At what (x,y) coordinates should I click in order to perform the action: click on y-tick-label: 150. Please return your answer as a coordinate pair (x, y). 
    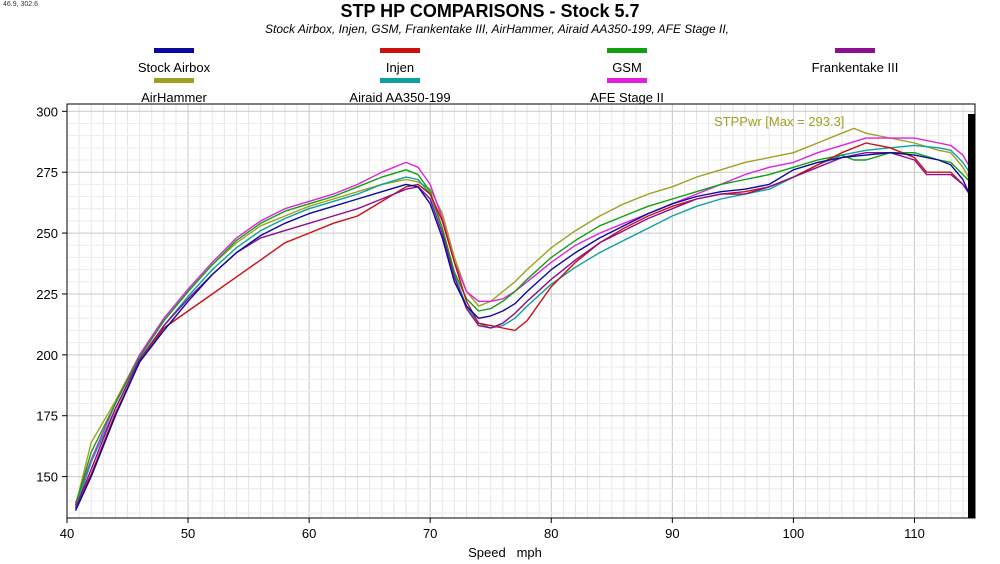
    Looking at the image, I should click on (47, 477).